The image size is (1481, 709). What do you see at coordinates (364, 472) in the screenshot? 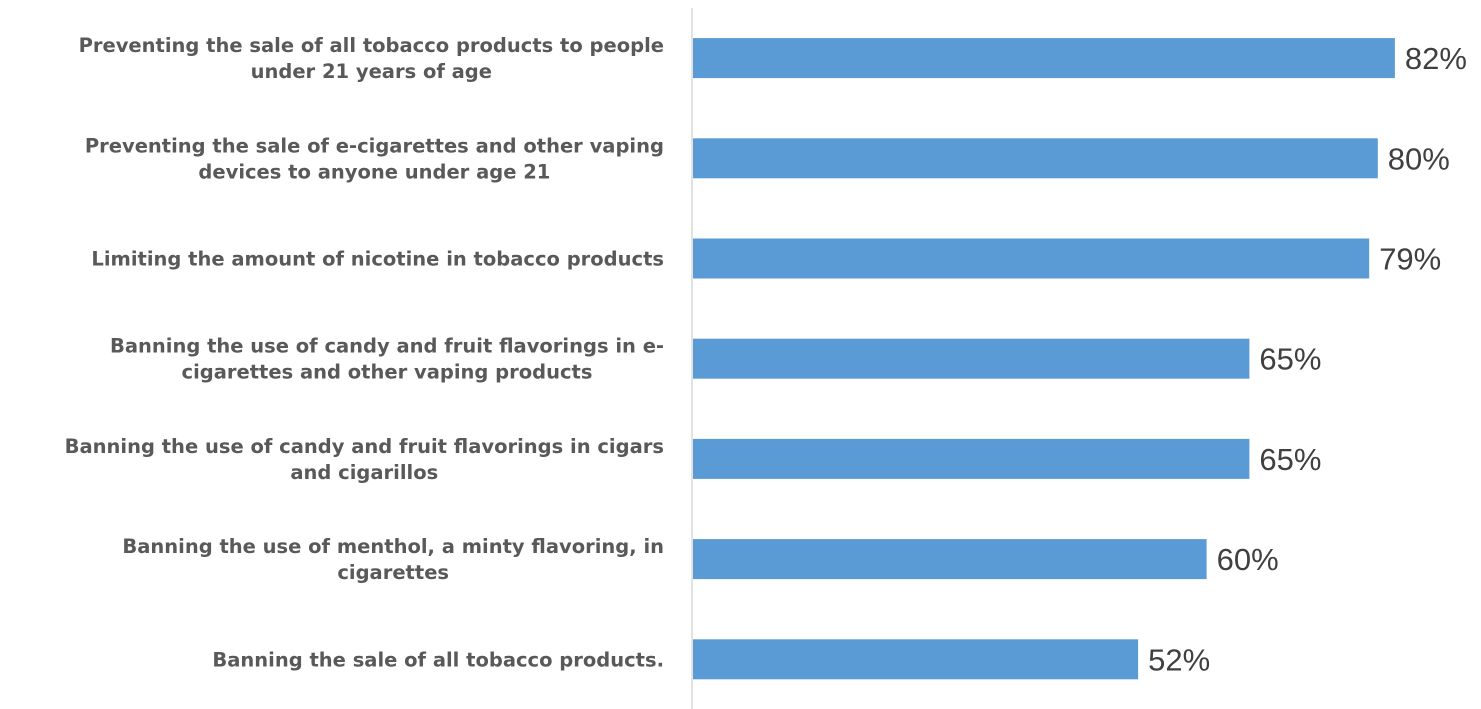
I see `category-label-line: and cigarillos` at bounding box center [364, 472].